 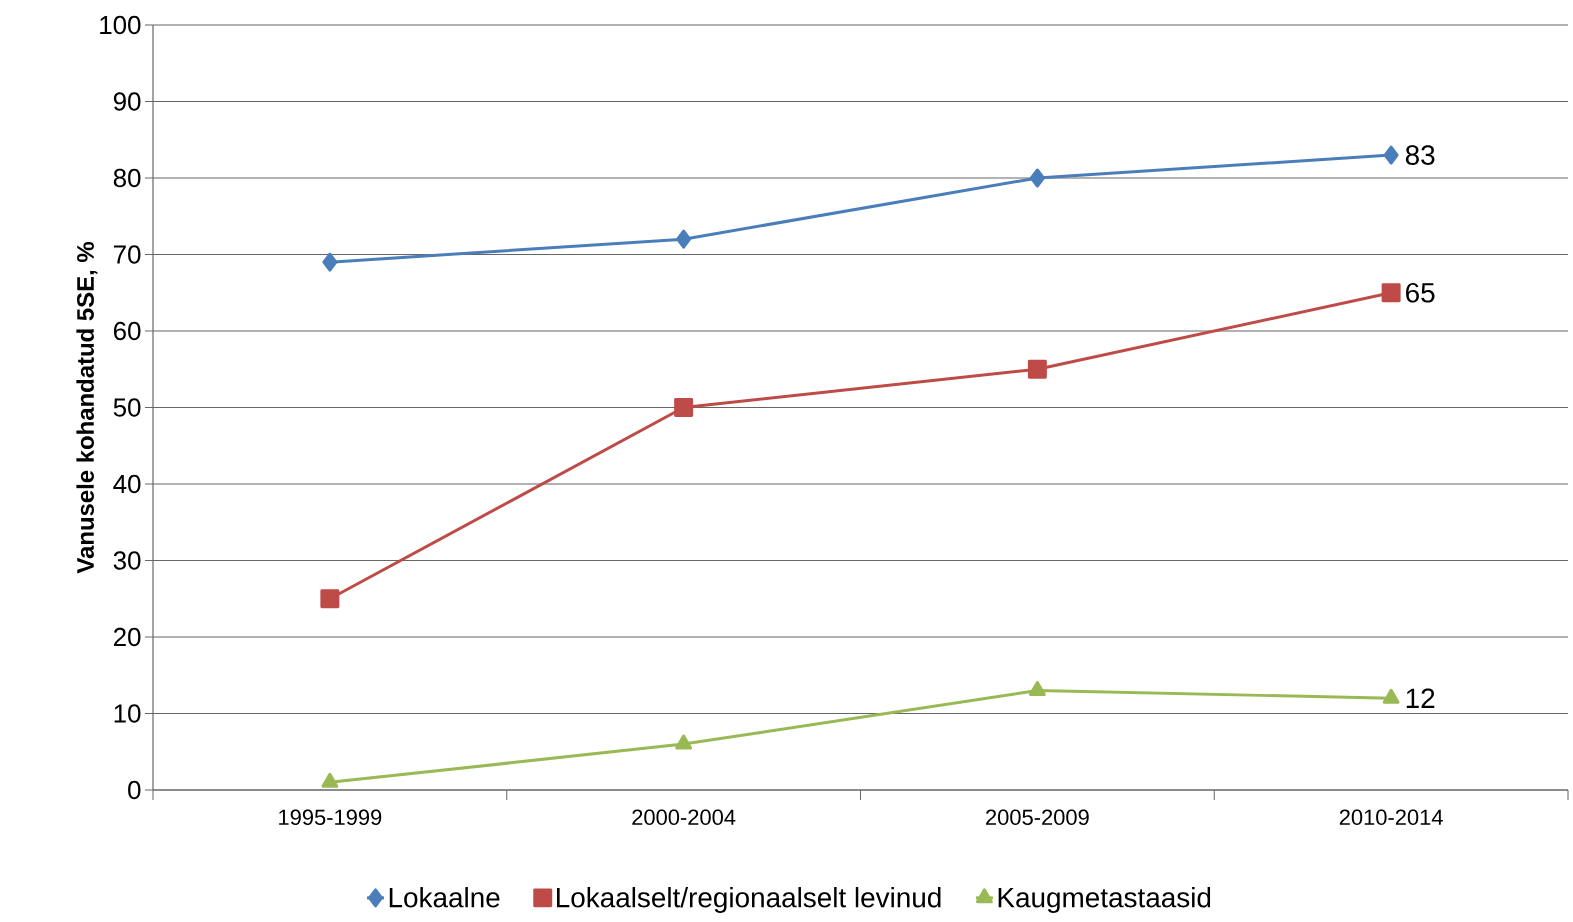 What do you see at coordinates (127, 560) in the screenshot?
I see `y-tick-label: 30` at bounding box center [127, 560].